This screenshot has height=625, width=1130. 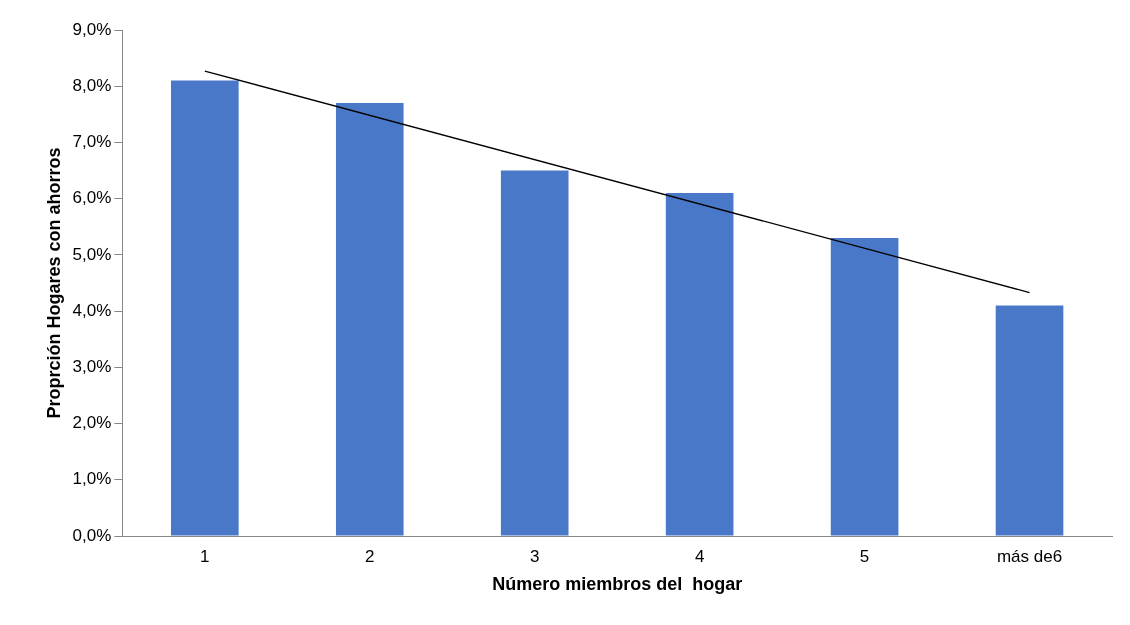 What do you see at coordinates (92, 423) in the screenshot?
I see `y-tick-label: 2,0%` at bounding box center [92, 423].